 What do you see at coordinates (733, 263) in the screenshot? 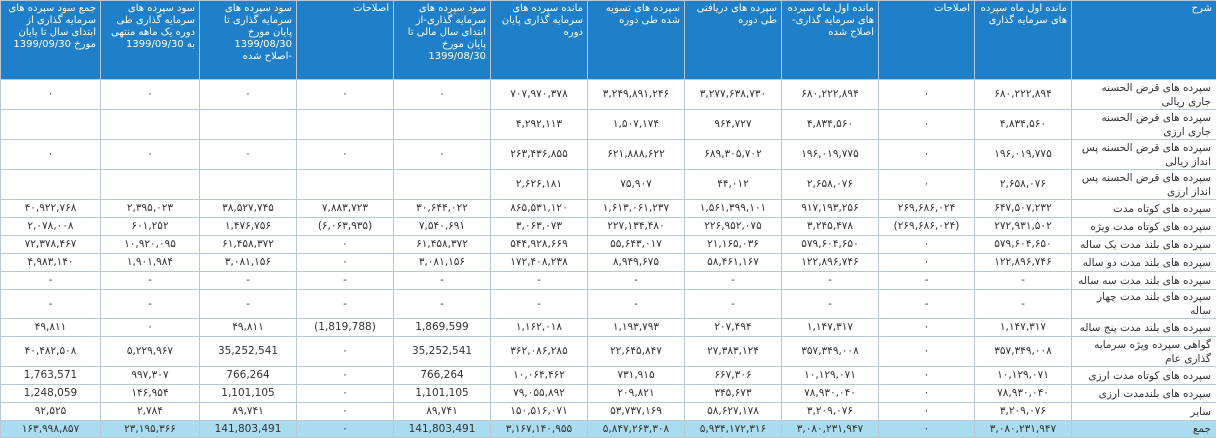
I see `table-cell: ۵۸,۴۶۱,۱۶۷` at bounding box center [733, 263].